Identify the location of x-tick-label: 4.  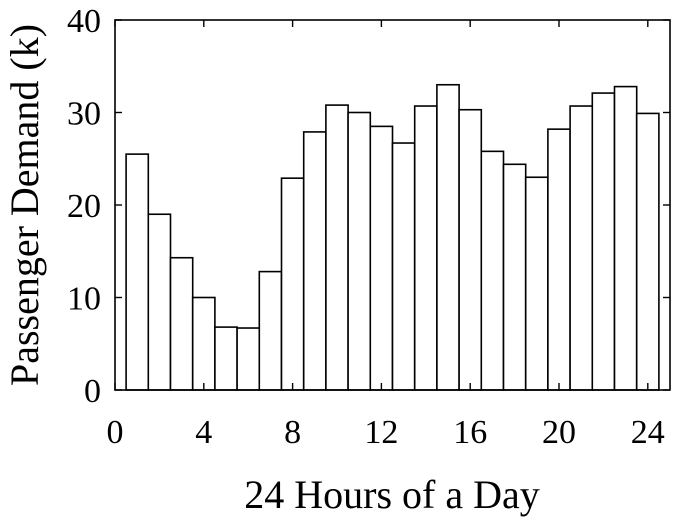
(203, 432).